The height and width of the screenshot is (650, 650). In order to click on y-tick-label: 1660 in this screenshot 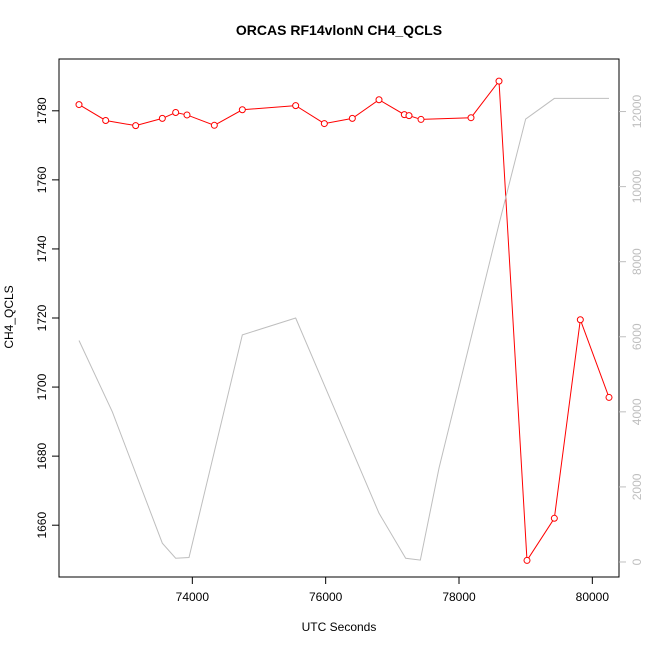, I will do `click(42, 525)`.